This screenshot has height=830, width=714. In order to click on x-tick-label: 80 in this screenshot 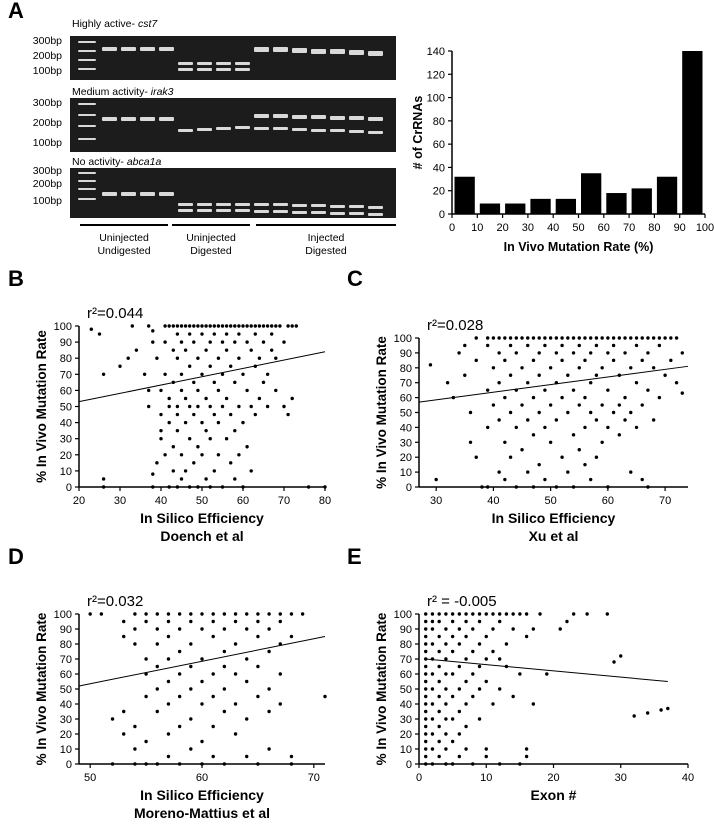, I will do `click(325, 501)`.